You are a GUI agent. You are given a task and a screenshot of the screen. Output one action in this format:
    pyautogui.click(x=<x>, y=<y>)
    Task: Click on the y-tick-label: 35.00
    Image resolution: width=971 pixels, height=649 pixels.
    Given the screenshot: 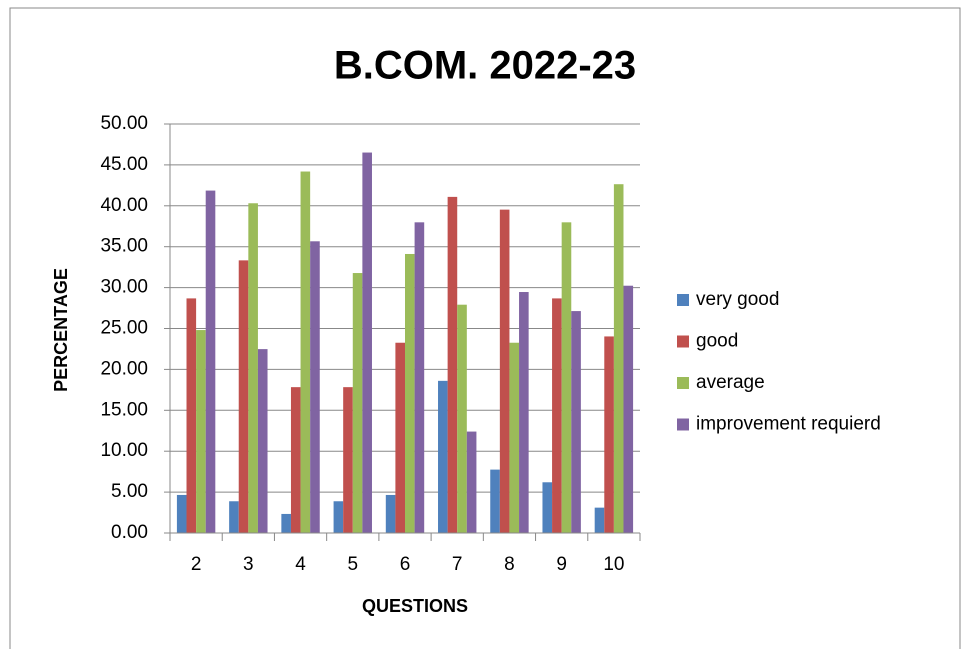 What is the action you would take?
    pyautogui.click(x=124, y=246)
    